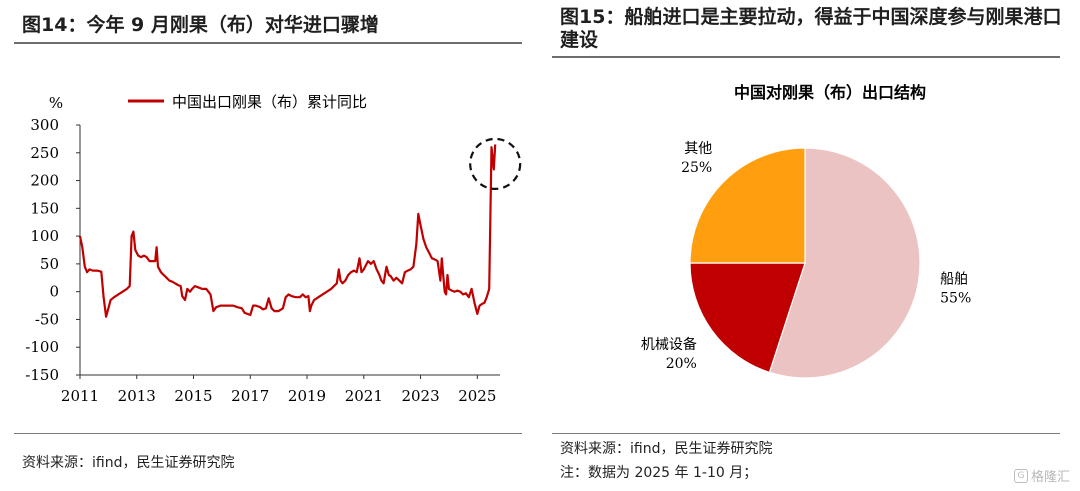 This screenshot has height=491, width=1080. Describe the element at coordinates (44, 125) in the screenshot. I see `y-tick-label: 300` at that location.